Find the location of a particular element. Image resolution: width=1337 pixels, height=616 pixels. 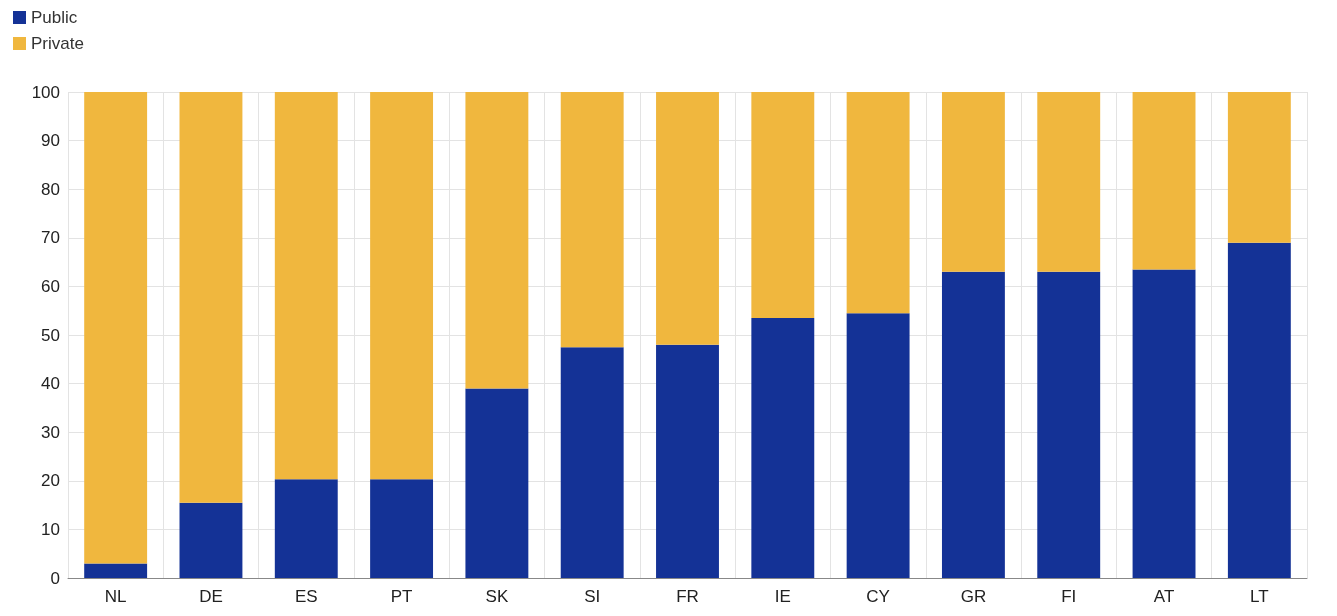

y-tick-label: 20 is located at coordinates (50, 481).